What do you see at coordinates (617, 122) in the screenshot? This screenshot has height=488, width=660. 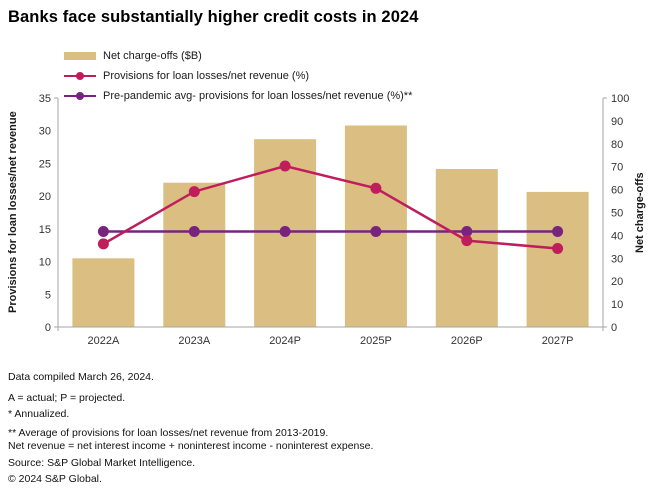 I see `right-axis-tick-label: 90` at bounding box center [617, 122].